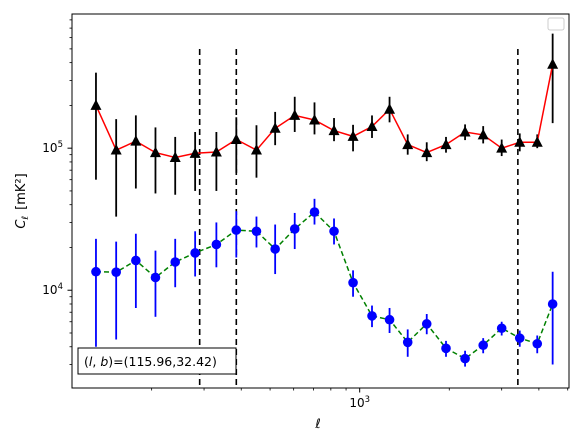 Image resolution: width=580 pixels, height=441 pixels. I want to click on annotation-frame, so click(157, 361).